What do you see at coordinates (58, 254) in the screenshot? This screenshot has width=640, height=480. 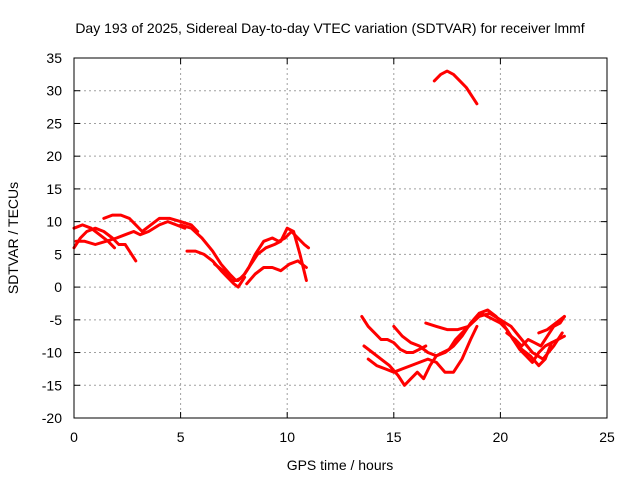 I see `y-tick-label: 5` at bounding box center [58, 254].